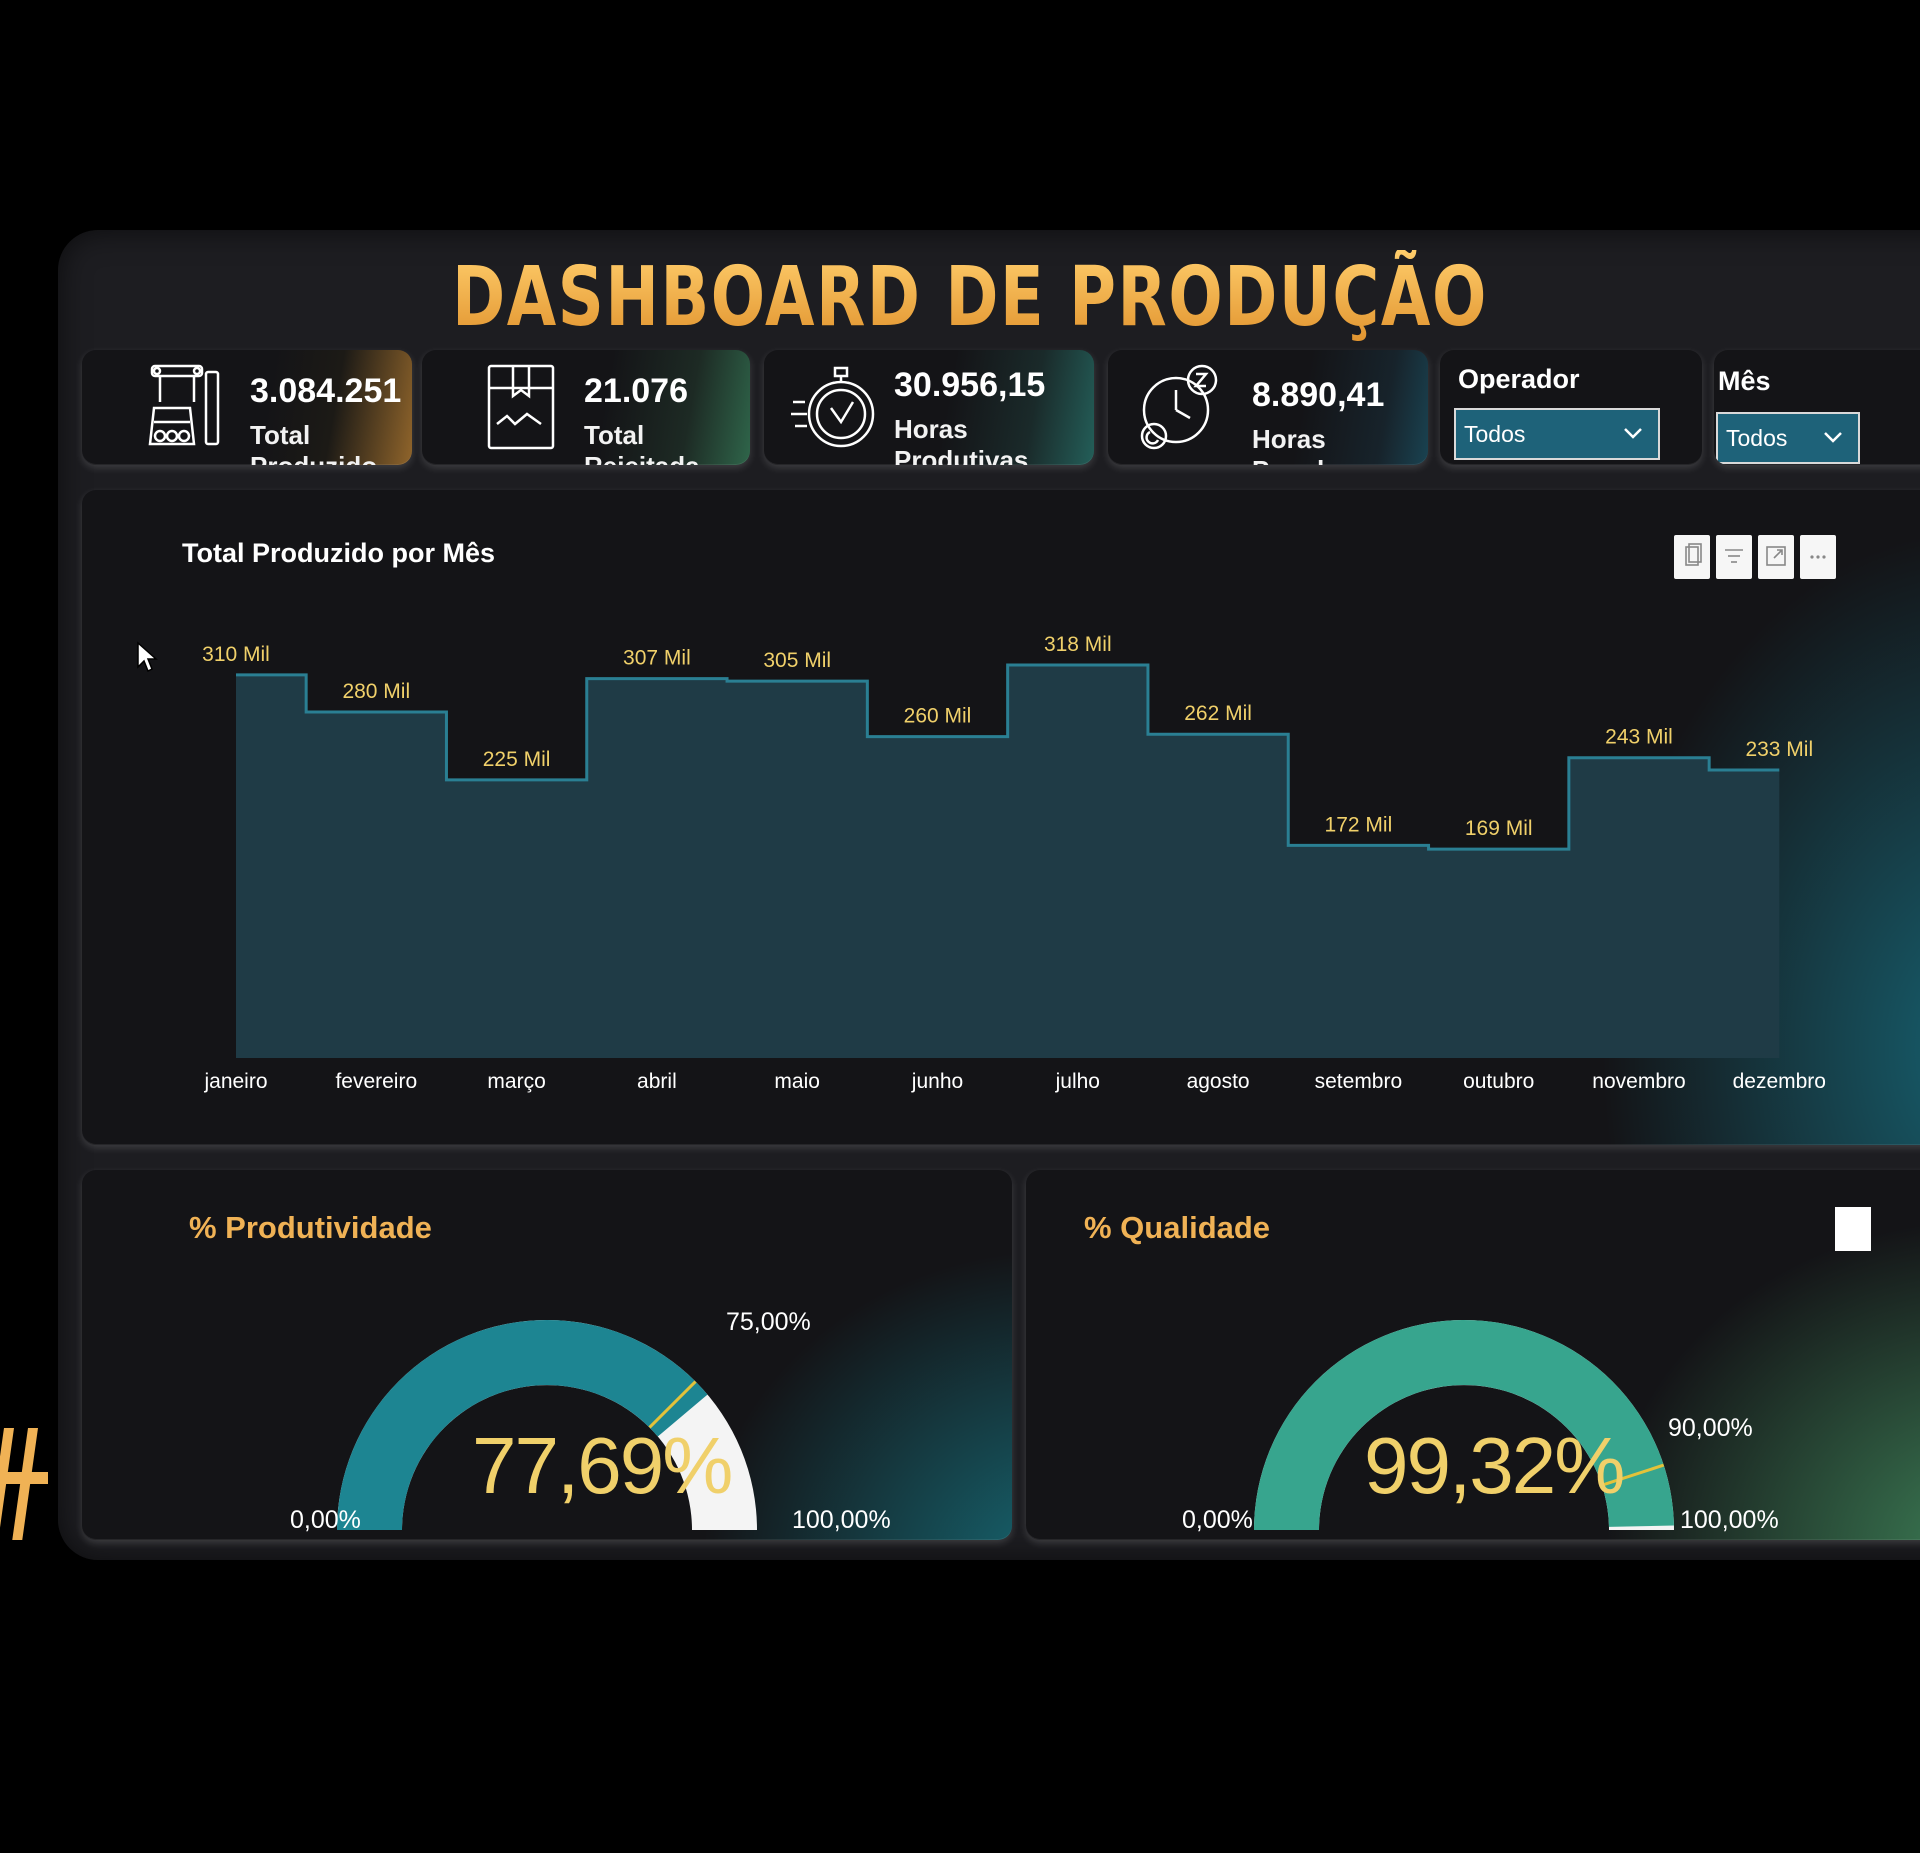 The height and width of the screenshot is (1853, 1920). Describe the element at coordinates (1710, 1428) in the screenshot. I see `gauge-target-label: 90,00%` at that location.